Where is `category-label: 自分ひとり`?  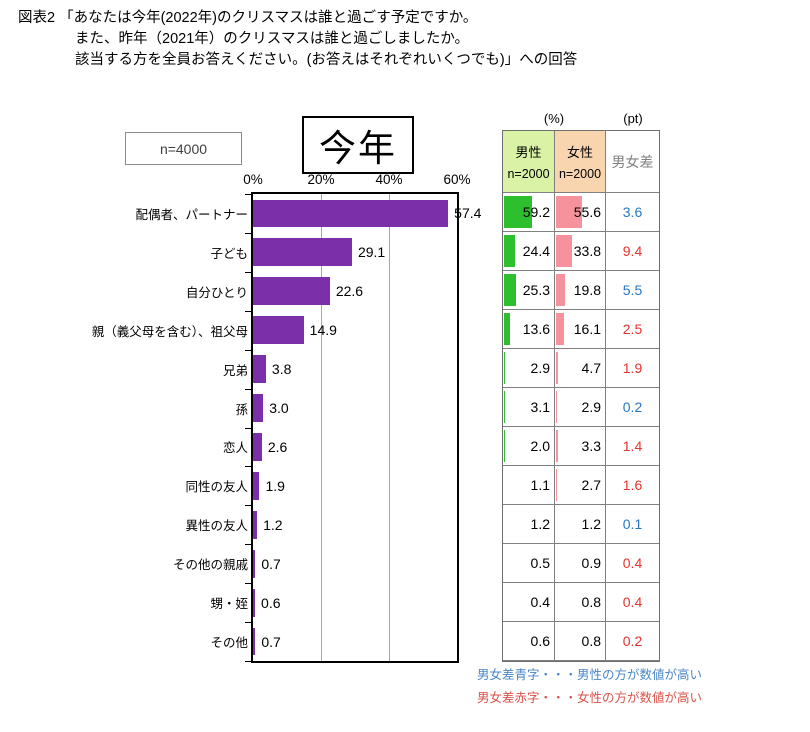
category-label: 自分ひとり is located at coordinates (216, 292).